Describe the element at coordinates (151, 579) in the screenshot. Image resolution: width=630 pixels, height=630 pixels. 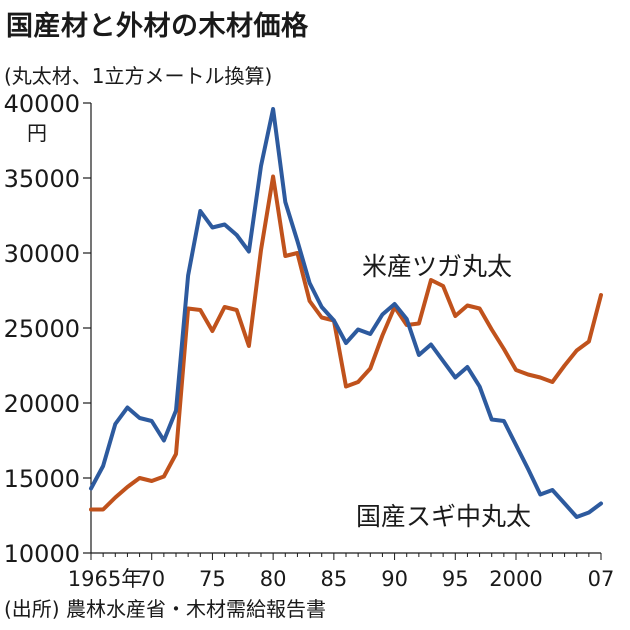
I see `x-tick-label: 70` at that location.